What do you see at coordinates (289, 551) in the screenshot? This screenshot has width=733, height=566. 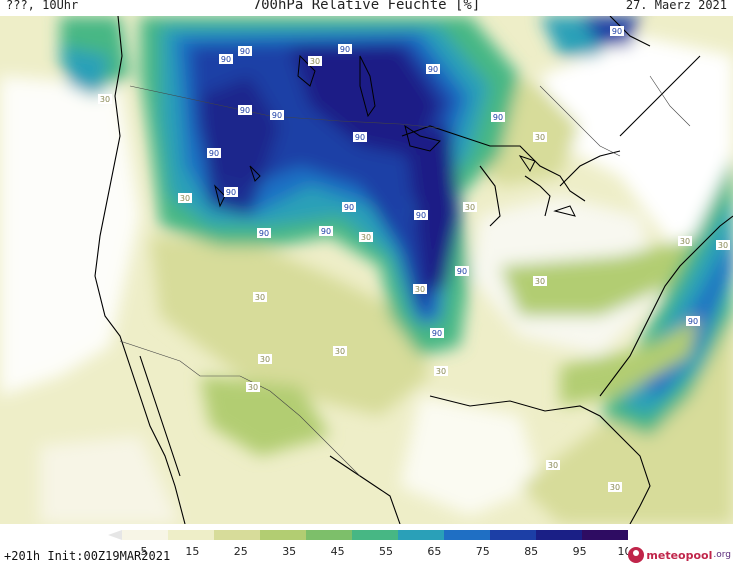 I see `legend-tick-label: 35` at bounding box center [289, 551].